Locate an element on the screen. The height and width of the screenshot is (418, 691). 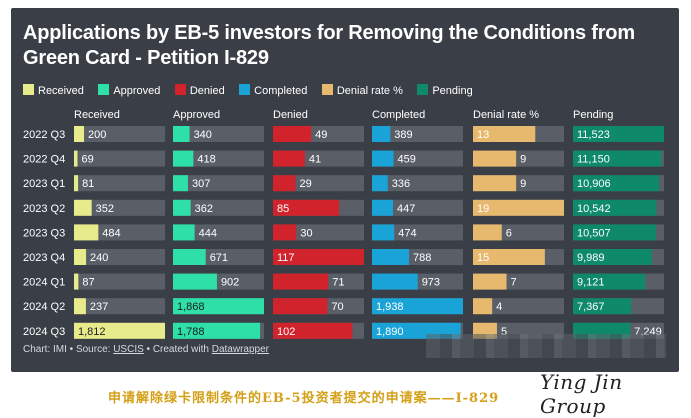
legend-label-received: Received is located at coordinates (61, 91).